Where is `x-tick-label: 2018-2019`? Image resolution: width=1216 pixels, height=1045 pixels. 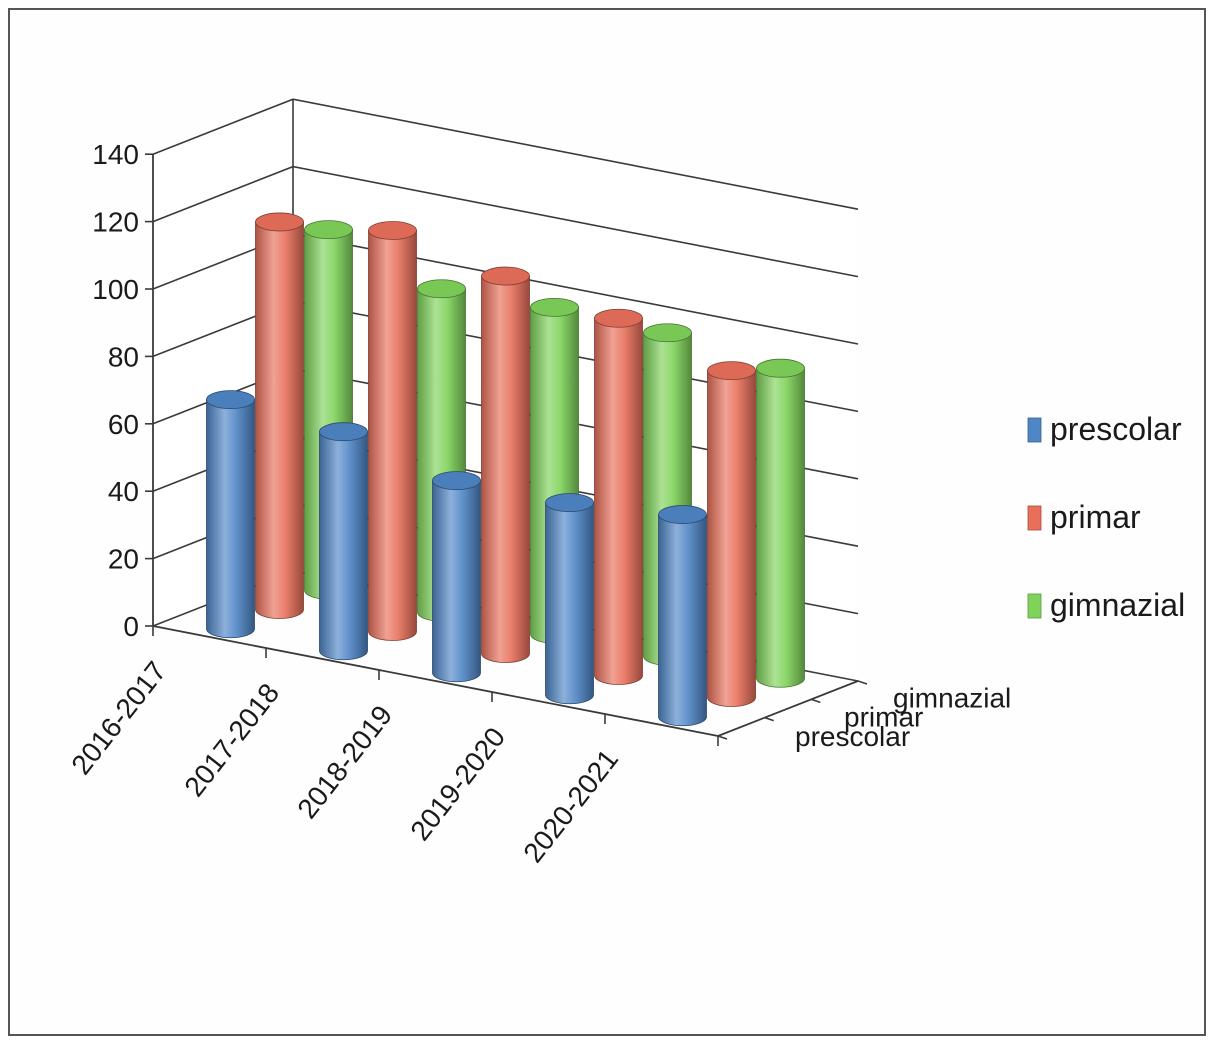
x-tick-label: 2018-2019 is located at coordinates (344, 762).